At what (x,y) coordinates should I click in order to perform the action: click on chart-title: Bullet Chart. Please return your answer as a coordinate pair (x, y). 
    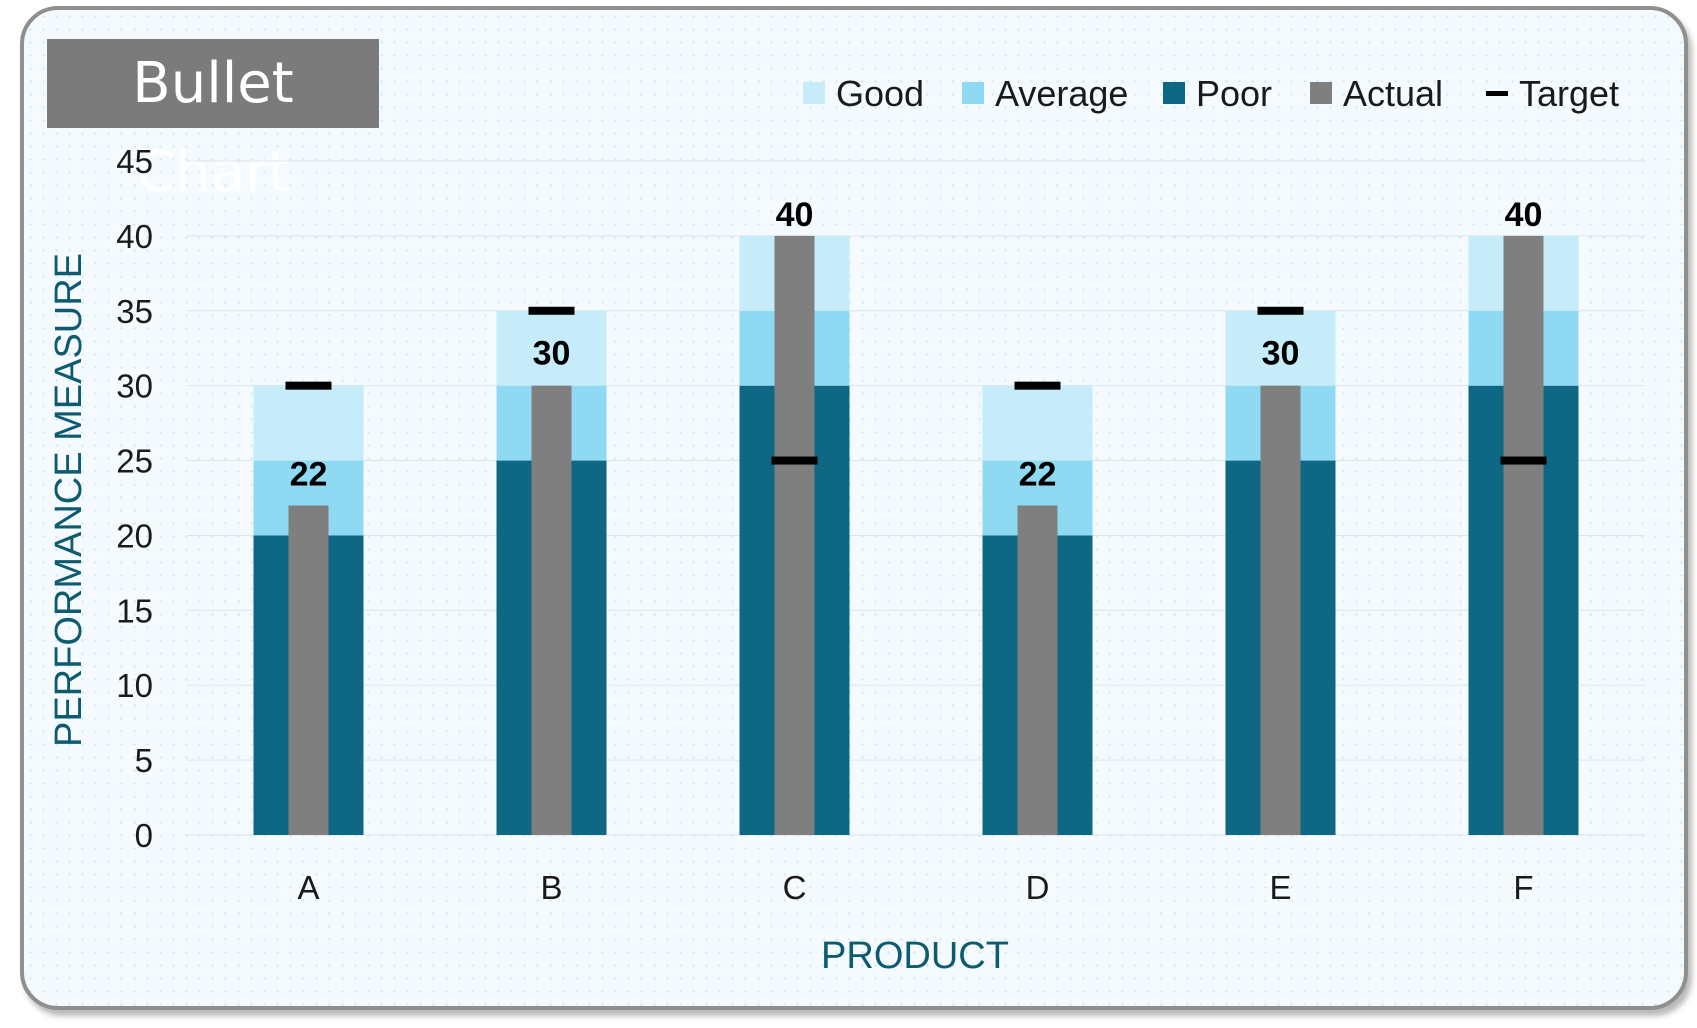
    Looking at the image, I should click on (213, 122).